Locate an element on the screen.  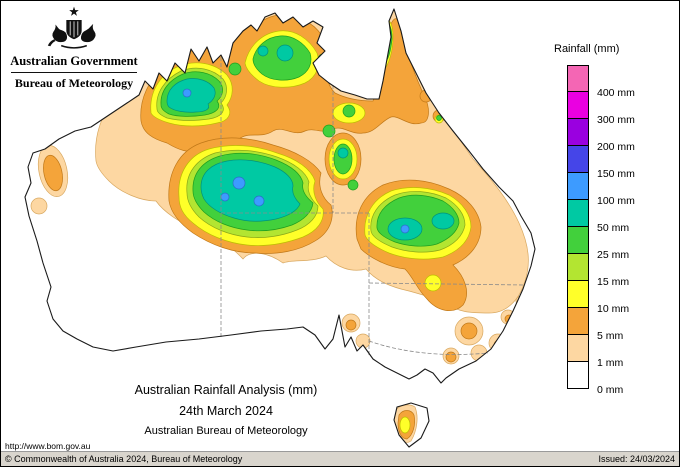
legend-label: 100 mm is located at coordinates (616, 201).